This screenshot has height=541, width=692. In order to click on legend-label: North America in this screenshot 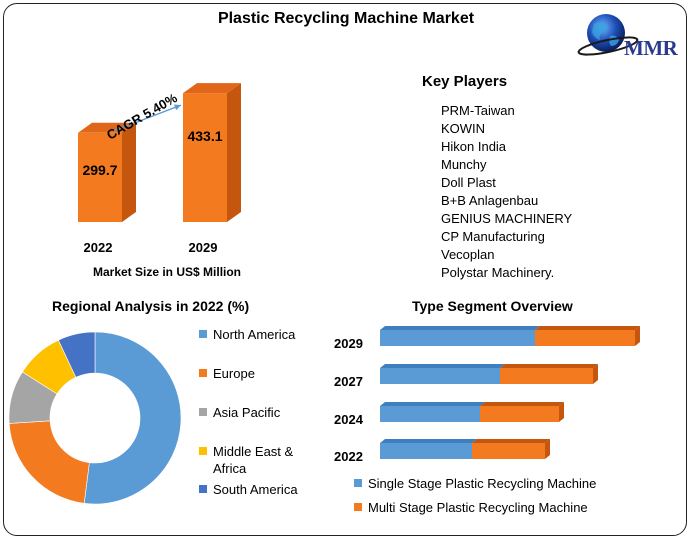, I will do `click(254, 334)`.